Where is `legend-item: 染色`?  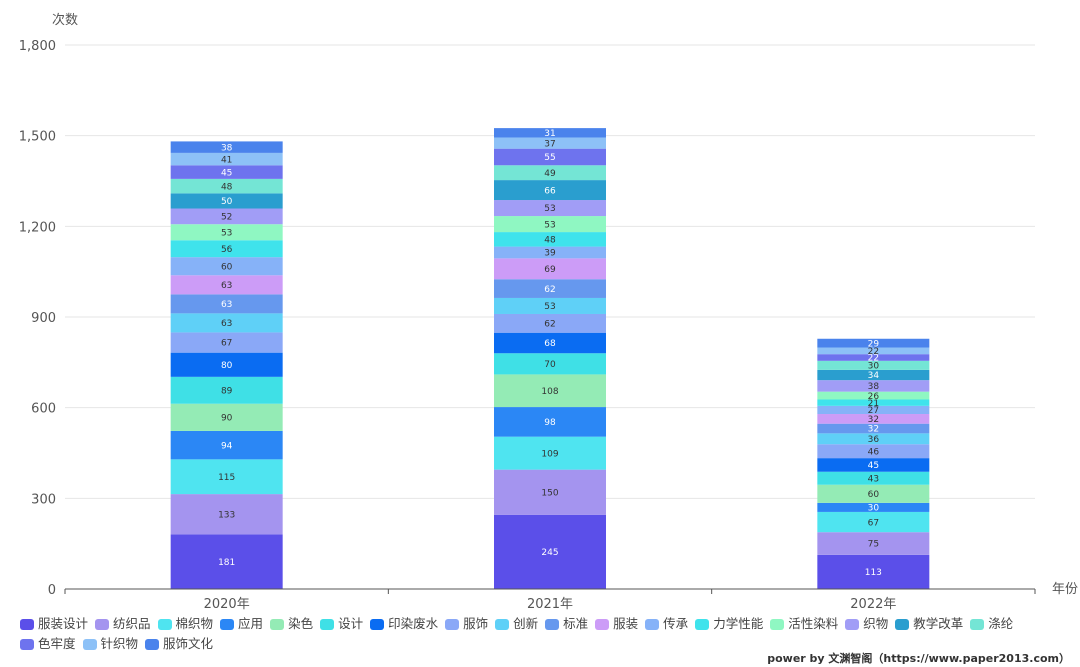
legend-item: 染色 is located at coordinates (291, 624).